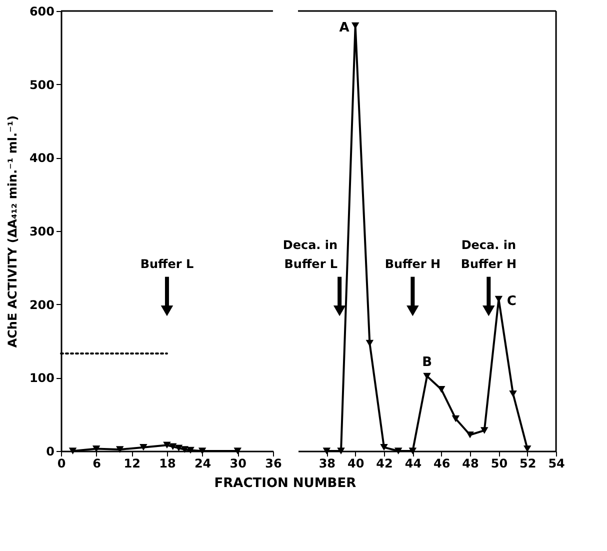 This screenshot has height=551, width=607. I want to click on x-tick-label: 36, so click(273, 463).